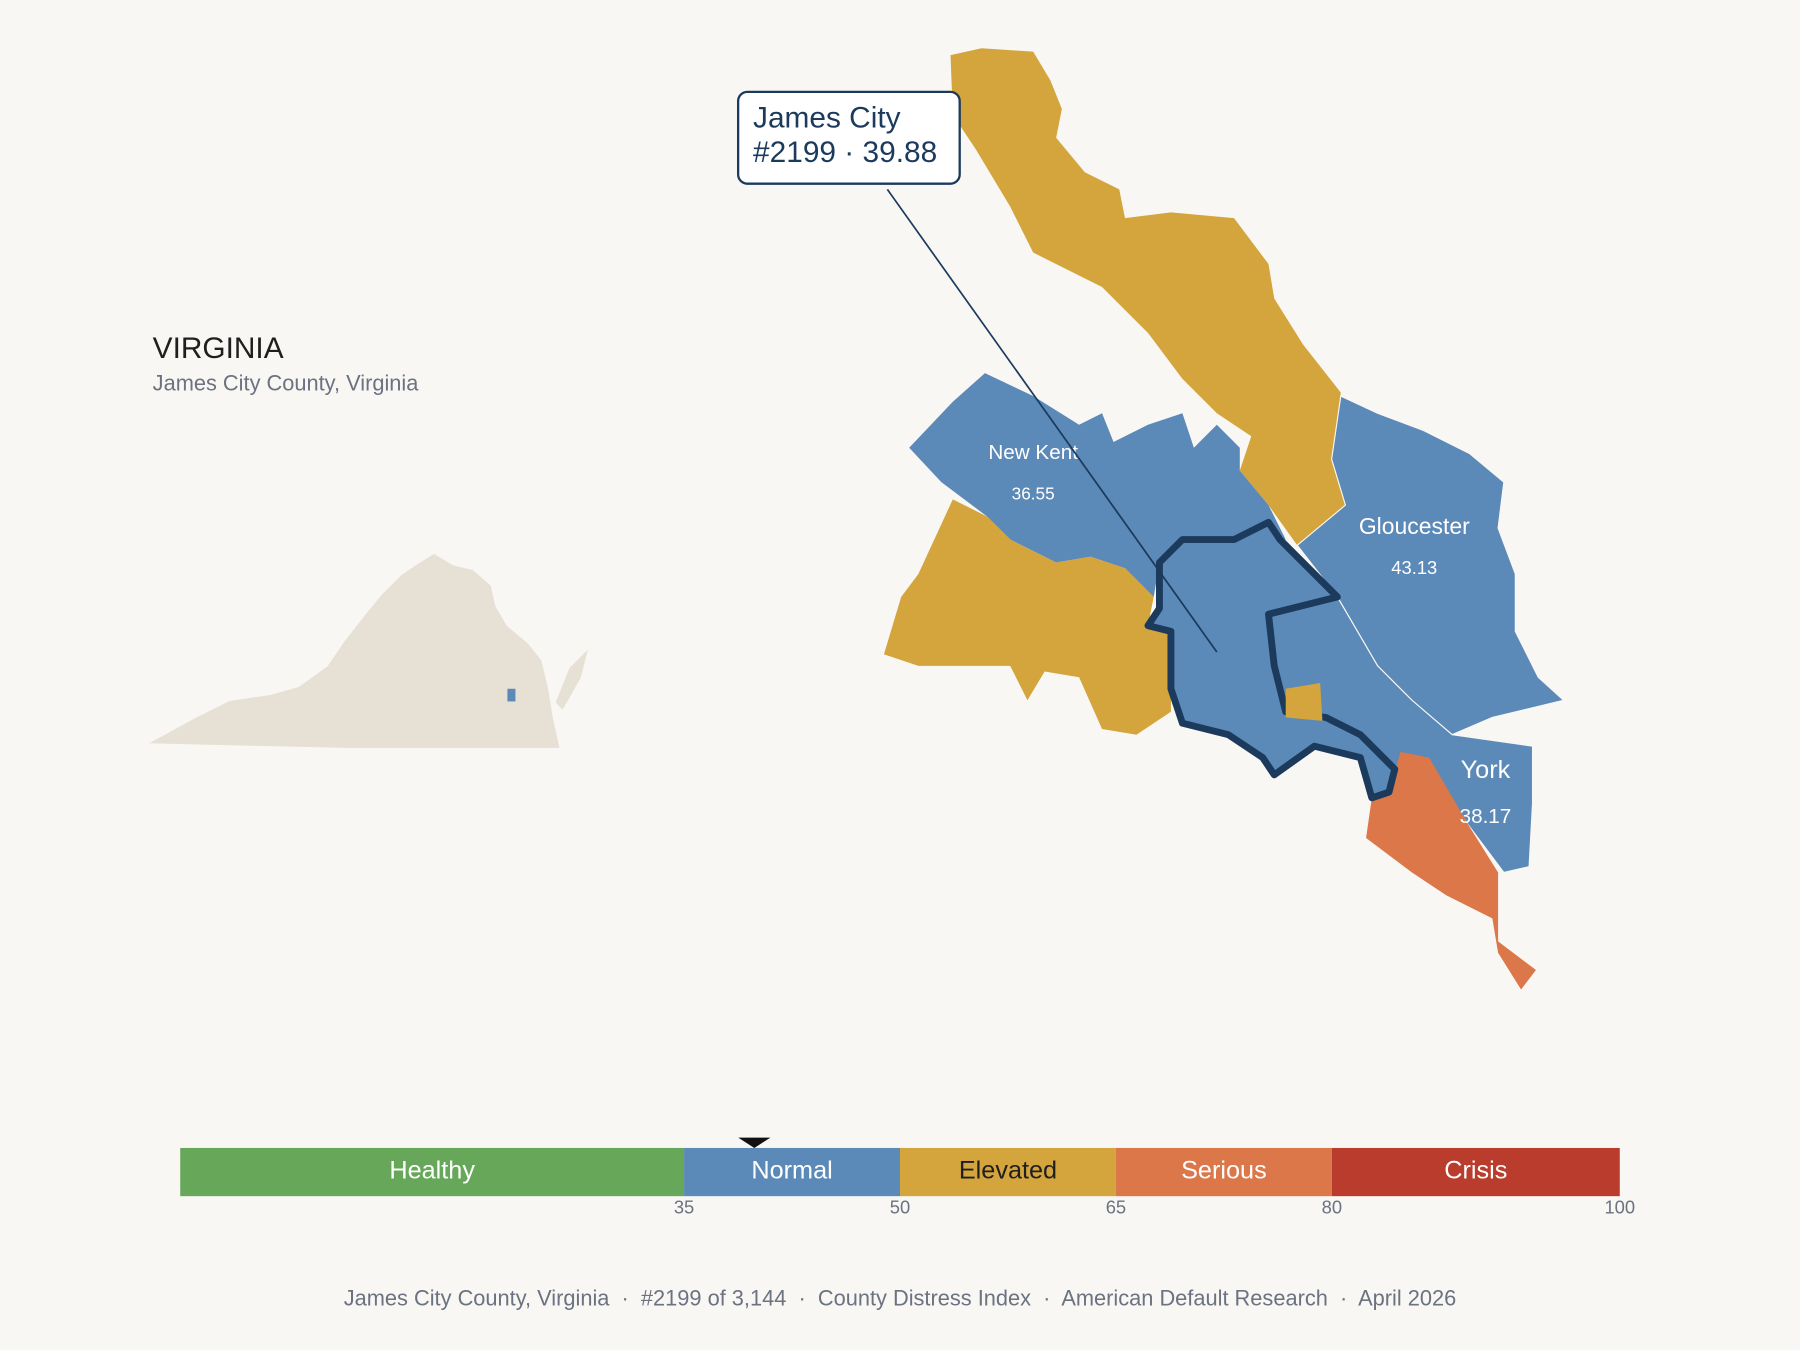 This screenshot has width=1800, height=1350. What do you see at coordinates (1033, 493) in the screenshot?
I see `county-score: 36.55` at bounding box center [1033, 493].